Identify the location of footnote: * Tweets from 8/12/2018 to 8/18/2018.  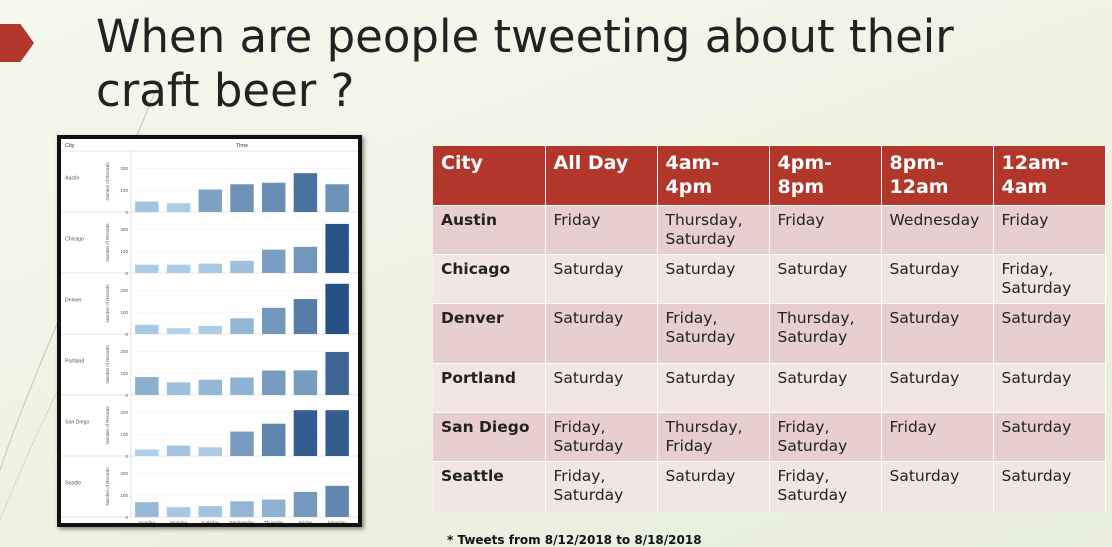
(574, 540).